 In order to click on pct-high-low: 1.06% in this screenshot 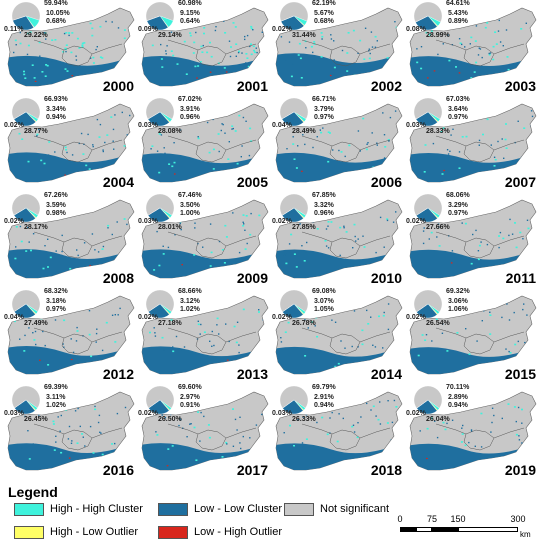, I will do `click(458, 309)`.